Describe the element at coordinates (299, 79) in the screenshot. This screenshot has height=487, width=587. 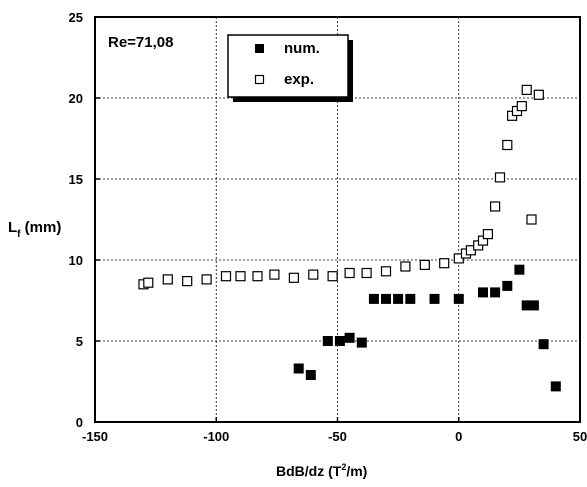
I see `legend-label-exp: exp.` at that location.